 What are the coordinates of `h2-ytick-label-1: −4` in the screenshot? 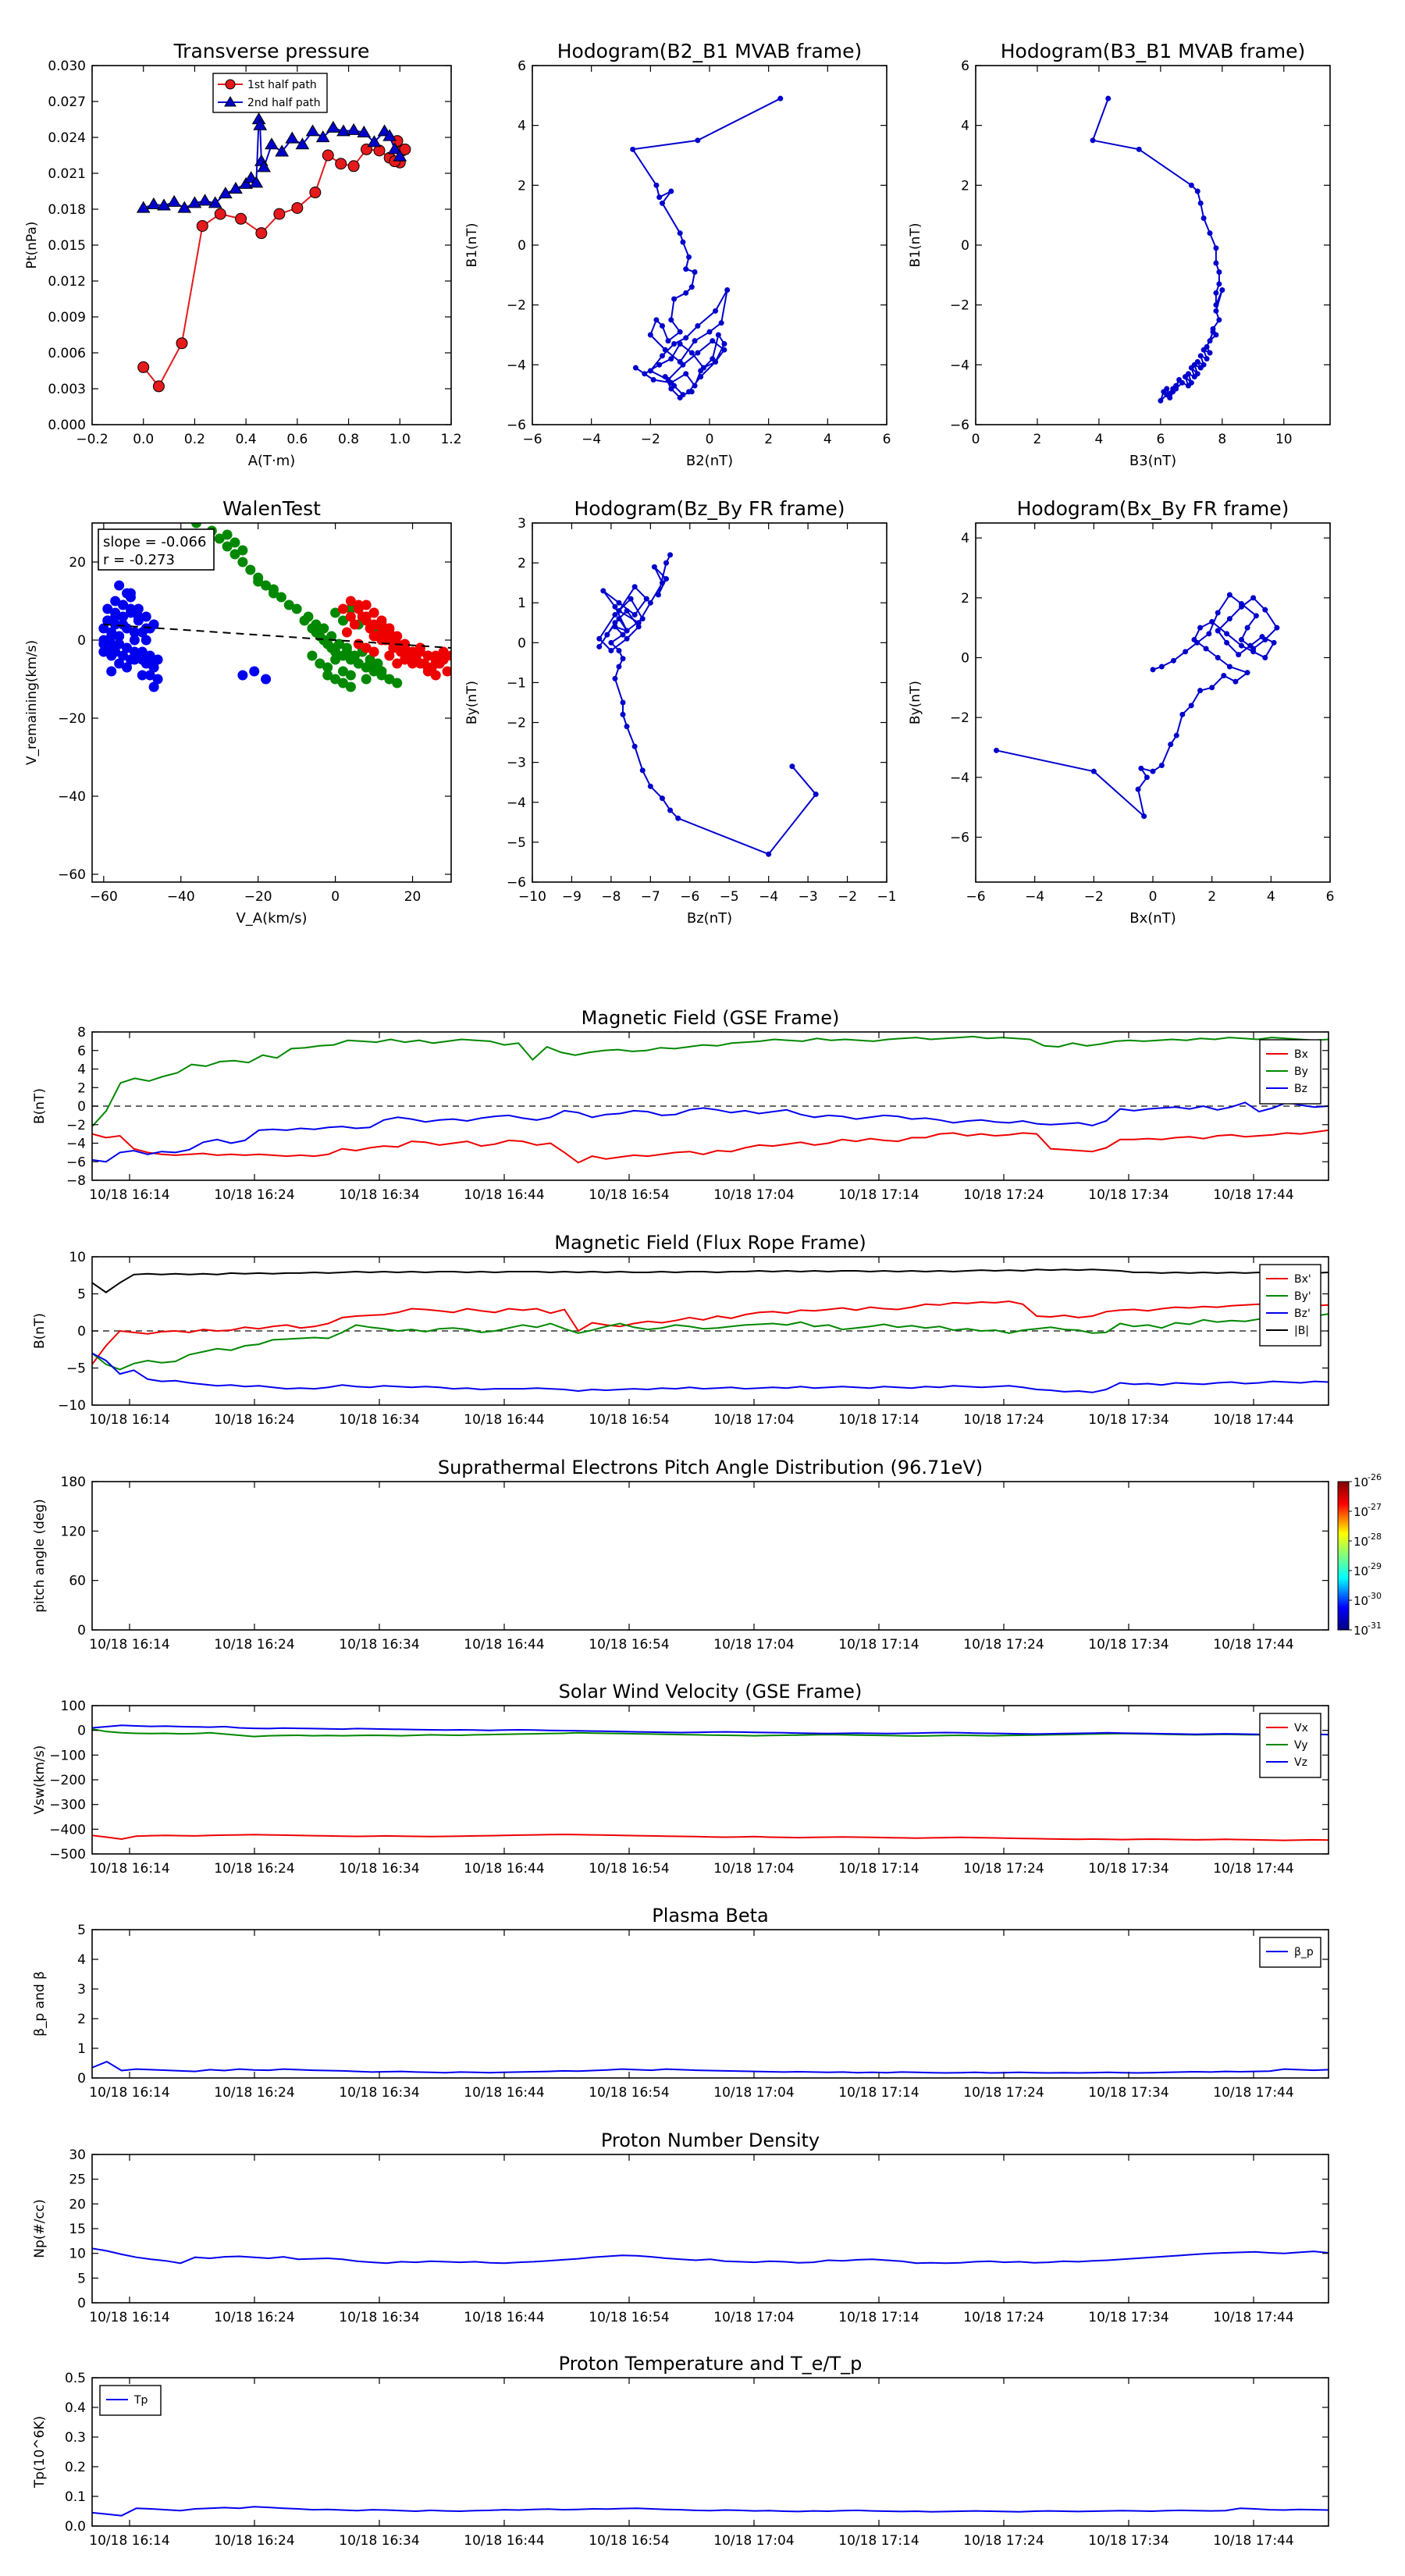 It's located at (960, 365).